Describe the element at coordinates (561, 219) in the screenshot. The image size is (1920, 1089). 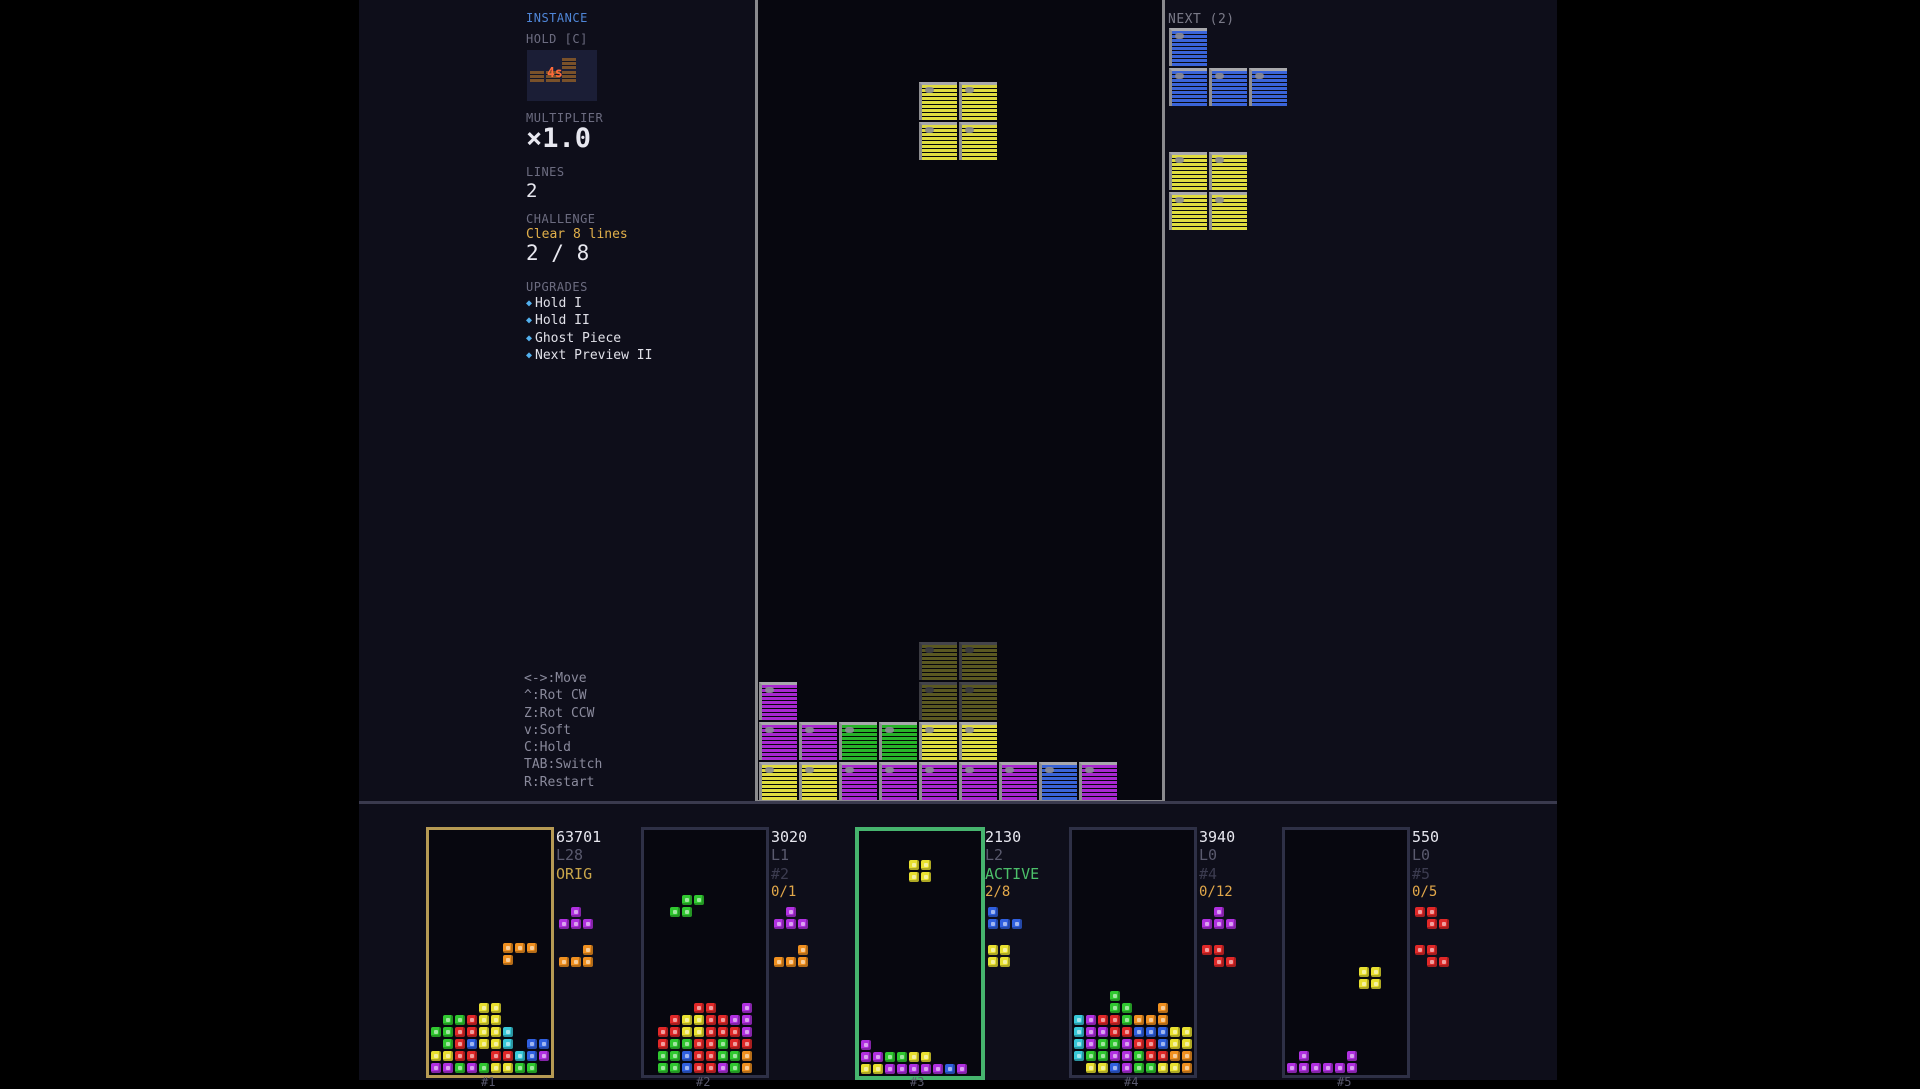
I see `challenge-label: CHALLENGE` at that location.